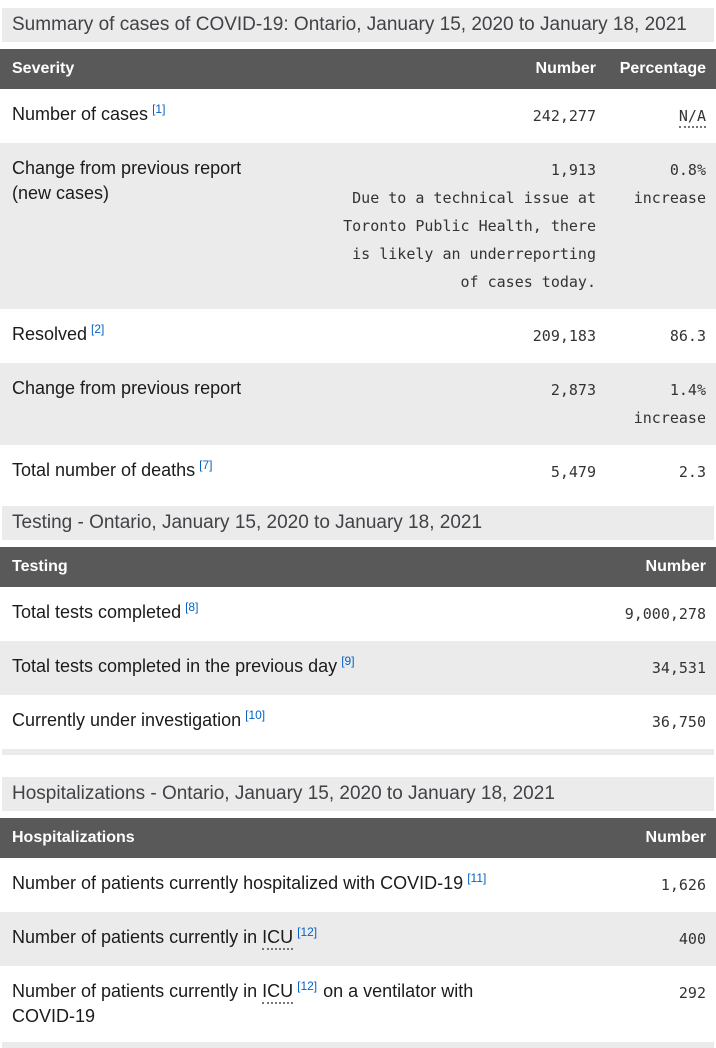 The image size is (716, 1048). I want to click on percentage-cell: 0.8% increase, so click(661, 226).